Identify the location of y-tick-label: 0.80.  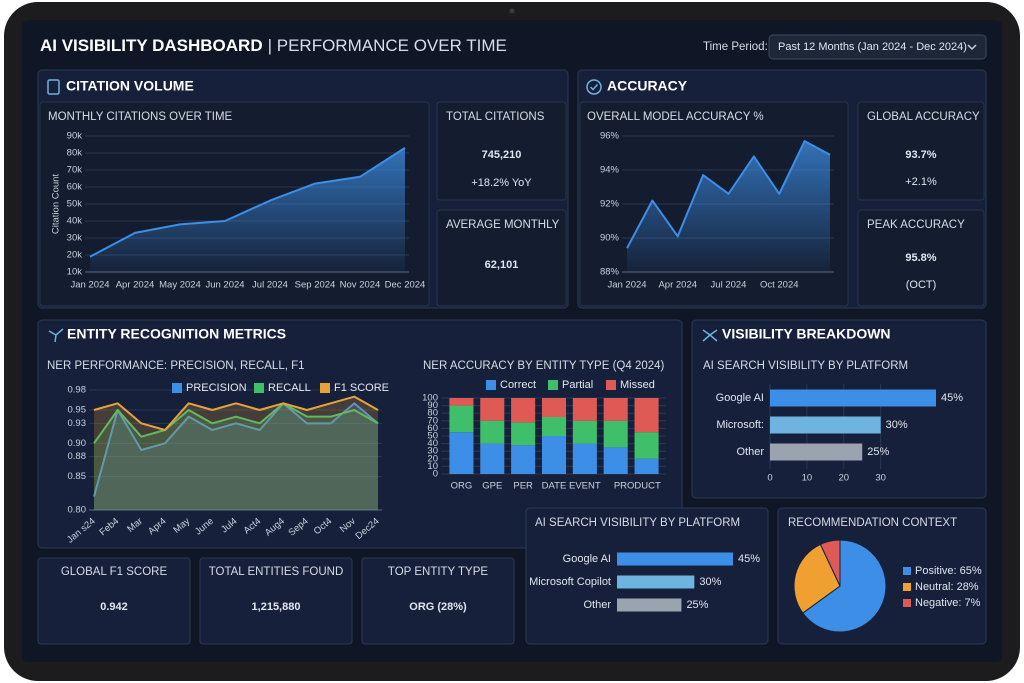
(77, 510).